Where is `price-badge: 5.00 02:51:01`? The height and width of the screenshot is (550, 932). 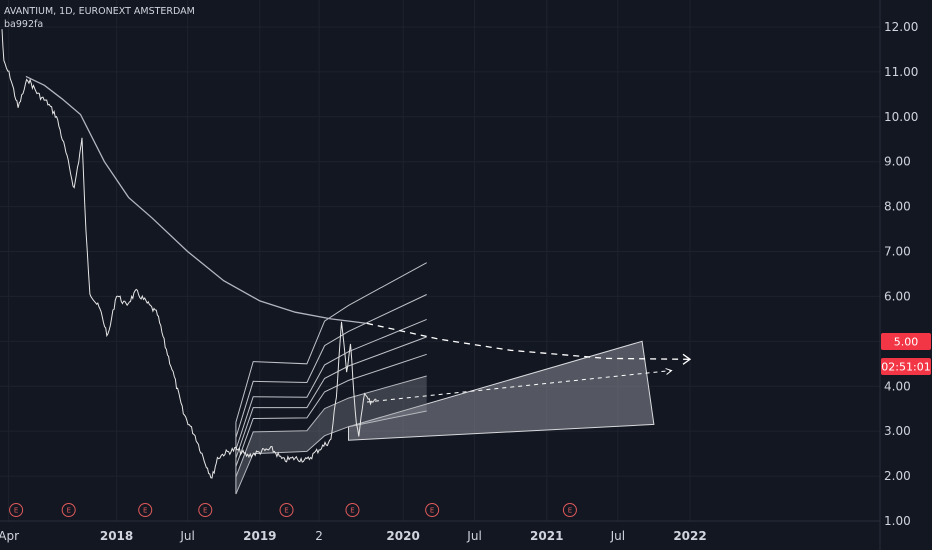
price-badge: 5.00 02:51:01 is located at coordinates (906, 354).